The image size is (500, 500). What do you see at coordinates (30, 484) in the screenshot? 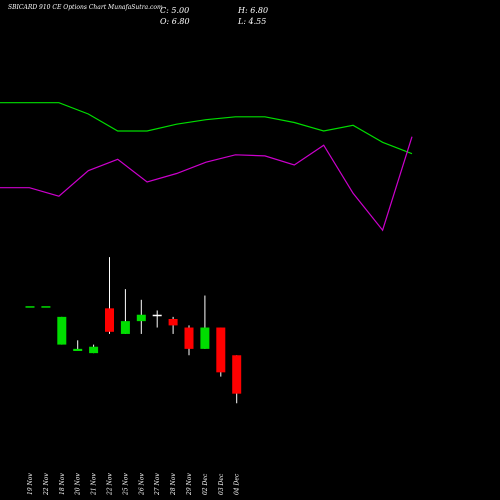
I see `x-tick-label: 19 Nov` at bounding box center [30, 484].